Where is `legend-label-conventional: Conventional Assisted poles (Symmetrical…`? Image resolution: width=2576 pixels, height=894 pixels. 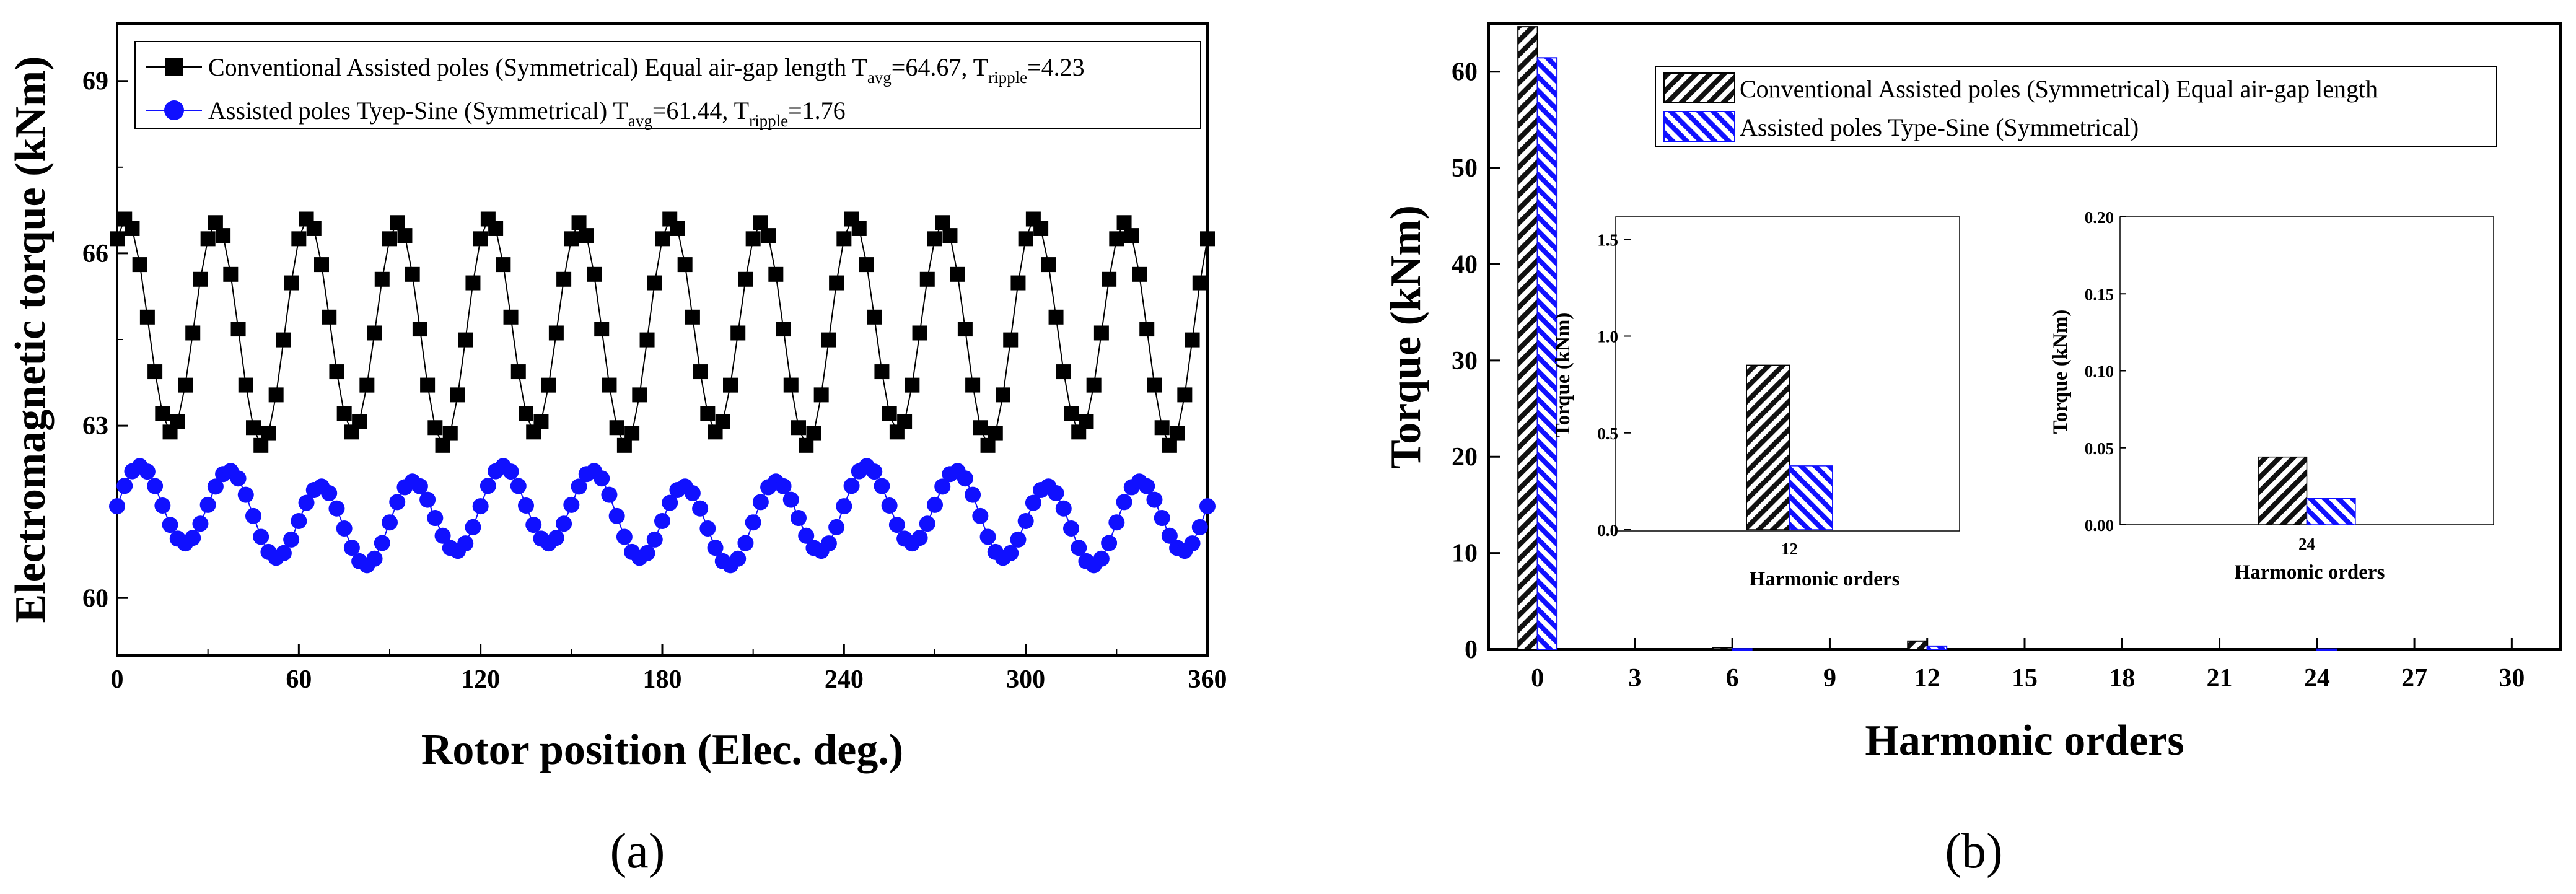 legend-label-conventional: Conventional Assisted poles (Symmetrical… is located at coordinates (646, 70).